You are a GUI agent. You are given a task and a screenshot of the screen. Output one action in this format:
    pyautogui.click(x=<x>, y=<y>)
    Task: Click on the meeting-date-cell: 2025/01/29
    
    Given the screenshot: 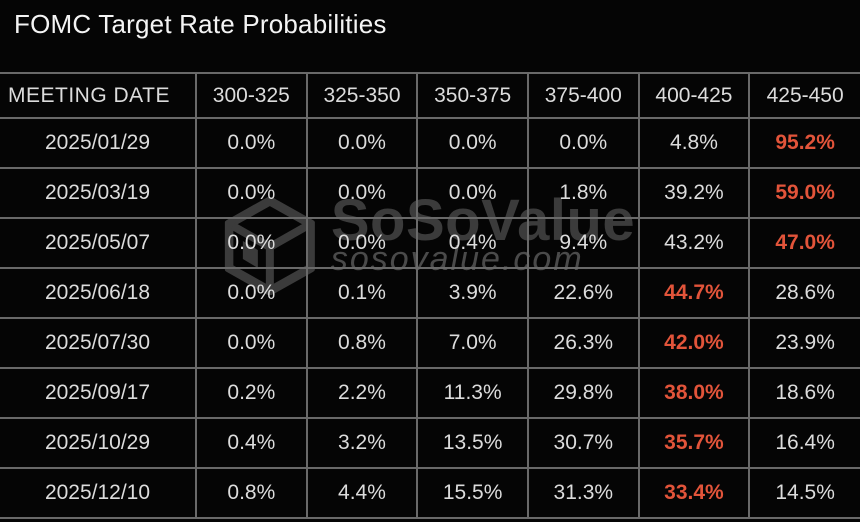 What is the action you would take?
    pyautogui.click(x=98, y=143)
    